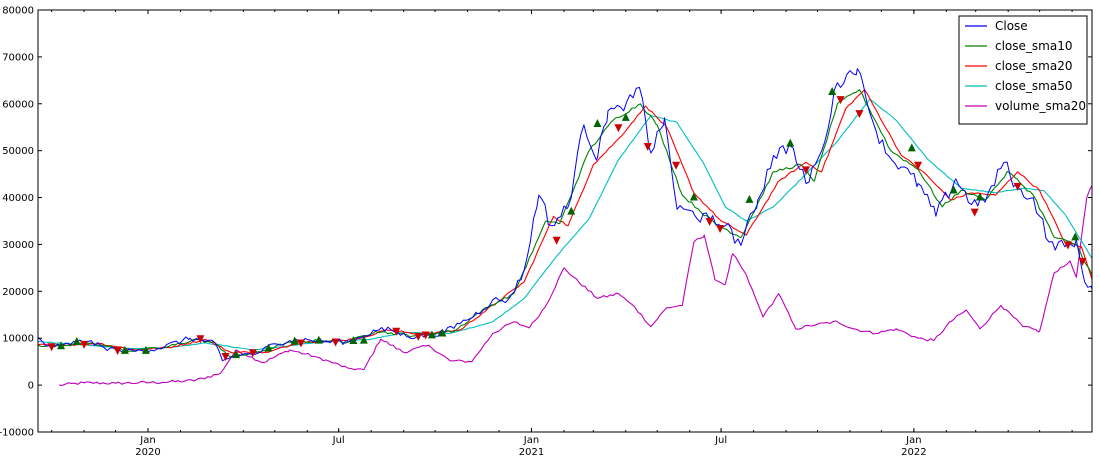  Describe the element at coordinates (913, 452) in the screenshot. I see `x-tick-year-label: 2022` at that location.